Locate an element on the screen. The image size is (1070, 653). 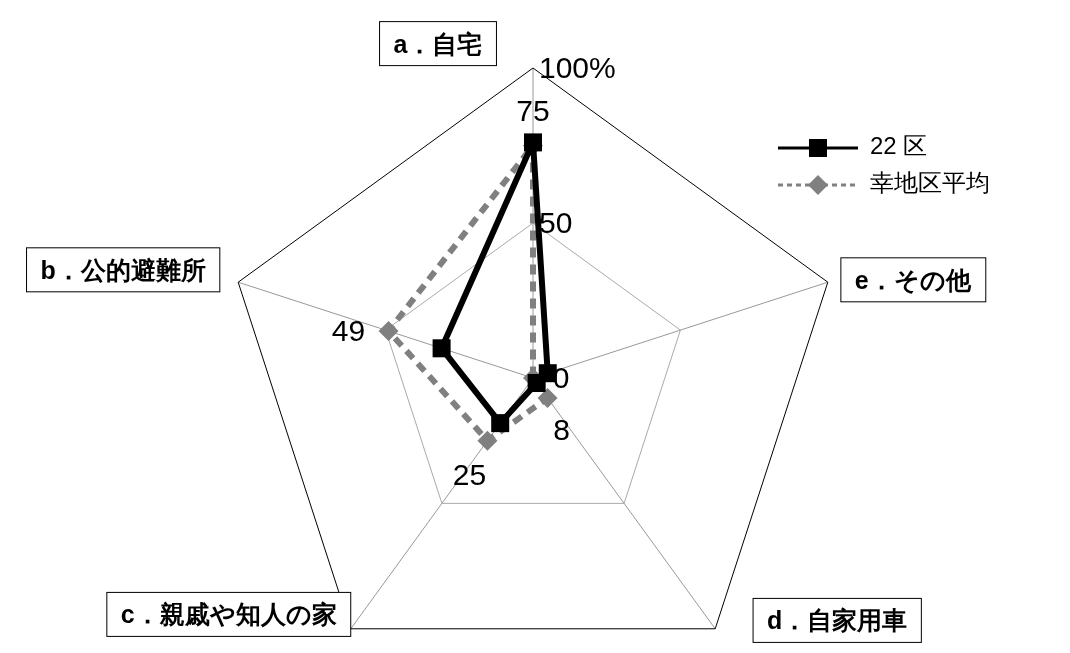
spoke-label: c．親戚や知人の家 is located at coordinates (228, 614).